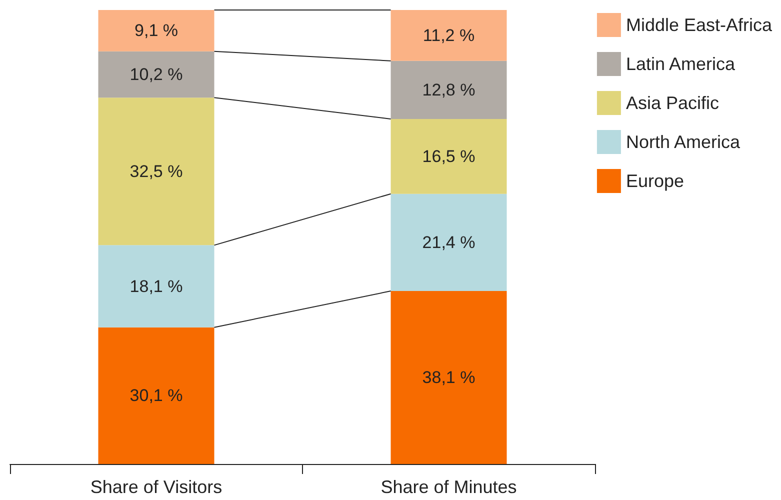  I want to click on data-label: 10,2 %, so click(156, 74).